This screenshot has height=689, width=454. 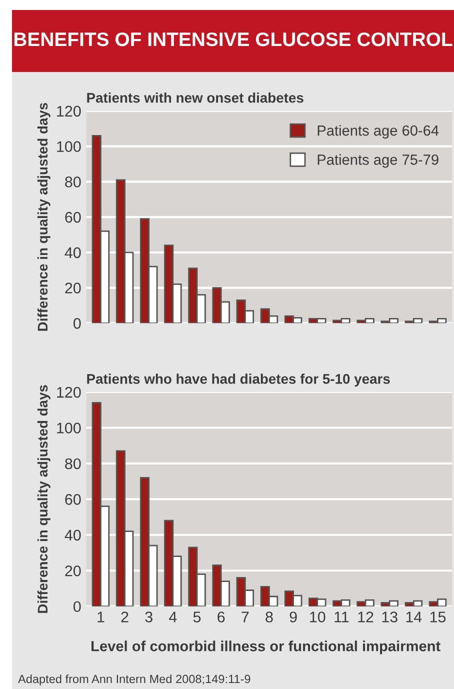 What do you see at coordinates (233, 39) in the screenshot?
I see `chart-title: BENEFITS OF INTENSIVE GLUCOSE CONTROL` at bounding box center [233, 39].